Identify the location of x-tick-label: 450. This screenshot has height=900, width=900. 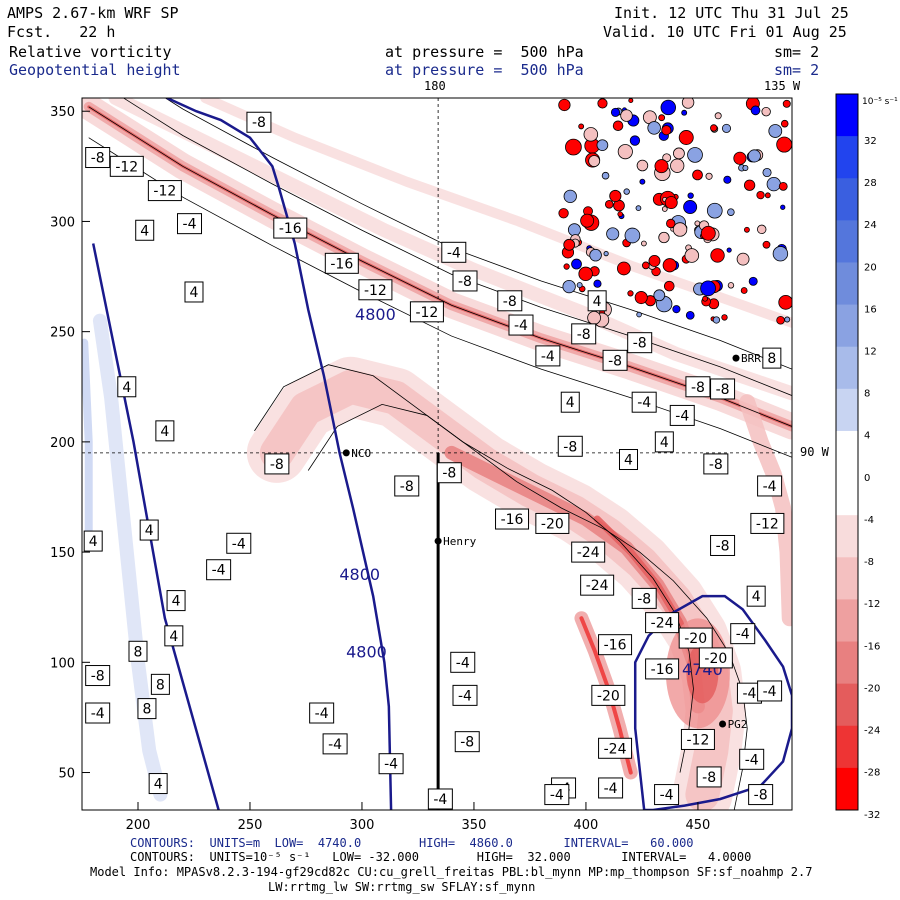
(698, 825).